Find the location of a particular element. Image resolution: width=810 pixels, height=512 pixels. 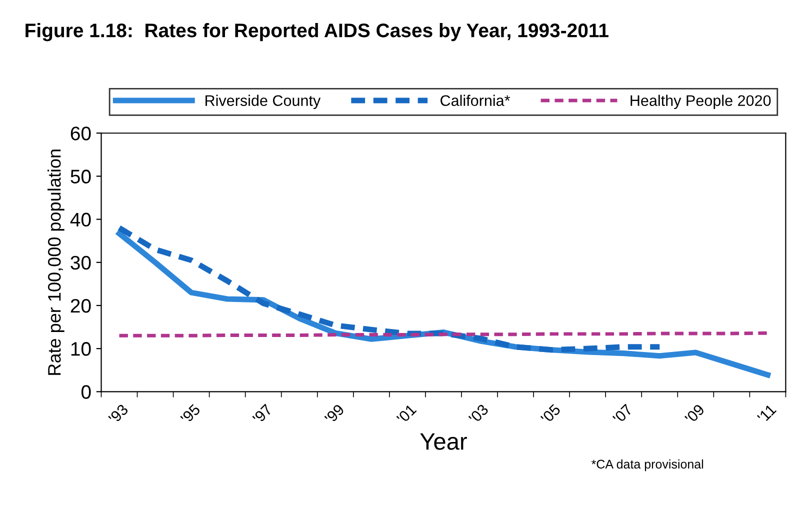

text: *CA data provisional is located at coordinates (648, 465).